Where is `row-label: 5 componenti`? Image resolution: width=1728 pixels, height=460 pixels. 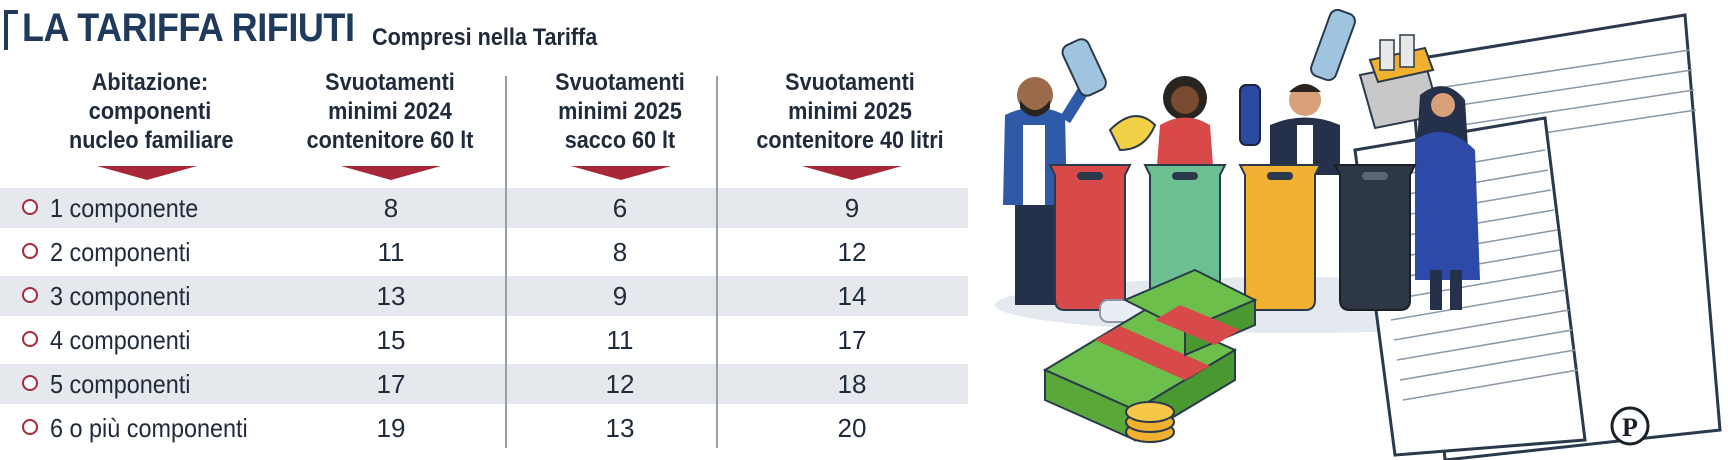 row-label: 5 componenti is located at coordinates (120, 384).